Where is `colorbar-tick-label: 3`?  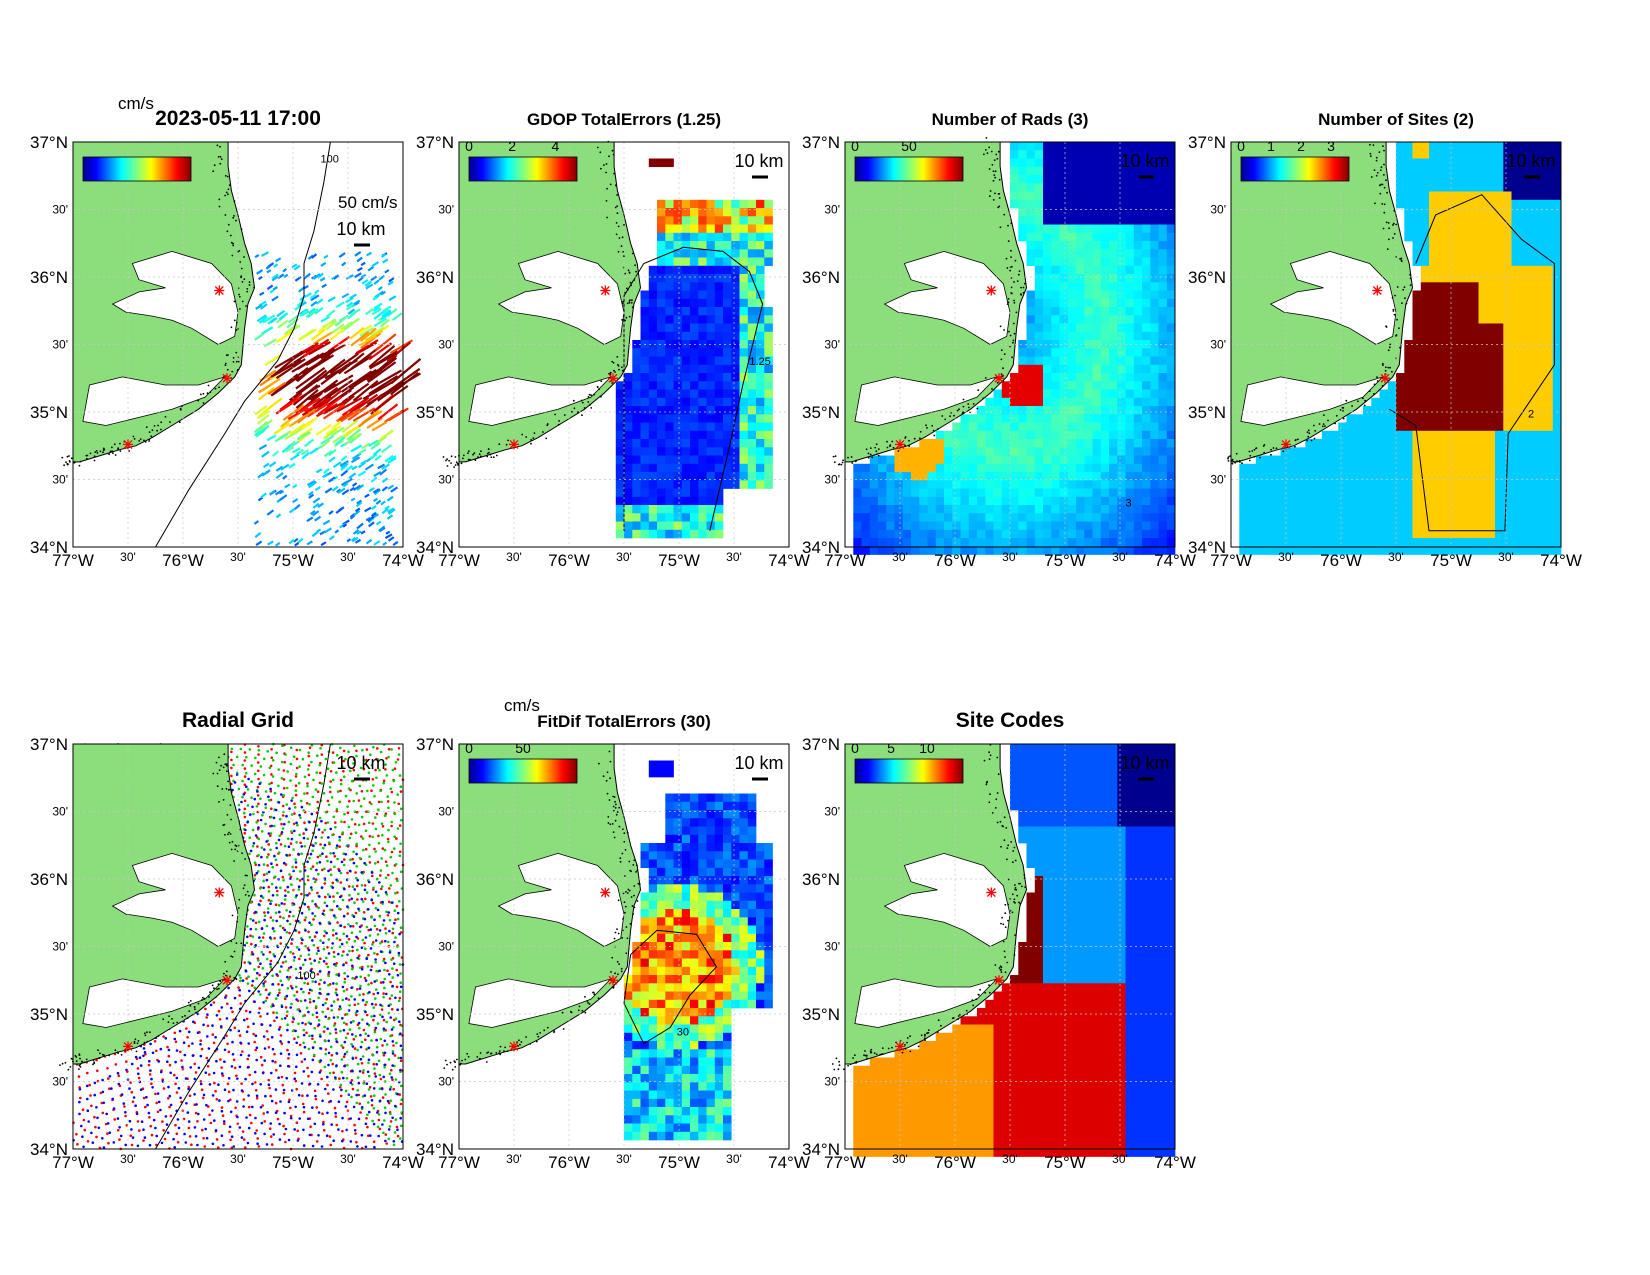 colorbar-tick-label: 3 is located at coordinates (1331, 146).